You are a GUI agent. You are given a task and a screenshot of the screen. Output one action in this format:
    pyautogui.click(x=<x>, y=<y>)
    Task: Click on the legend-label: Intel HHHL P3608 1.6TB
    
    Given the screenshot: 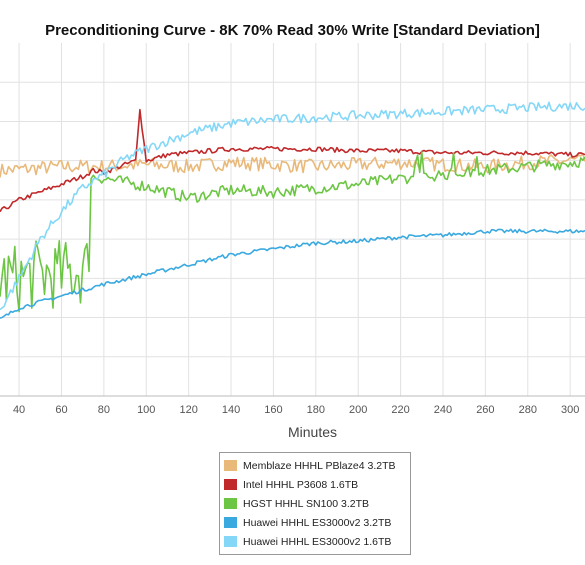 What is the action you would take?
    pyautogui.click(x=301, y=484)
    